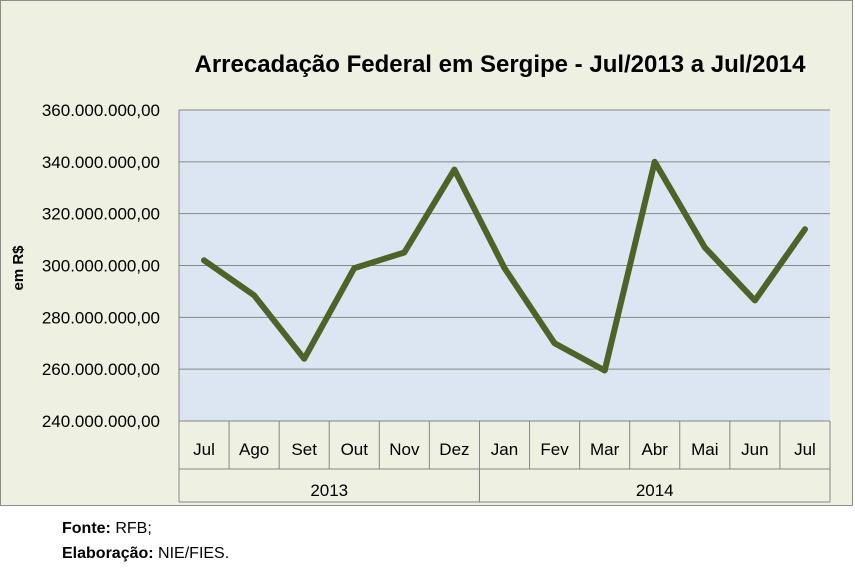  Describe the element at coordinates (355, 449) in the screenshot. I see `x-tick-label: Out` at that location.